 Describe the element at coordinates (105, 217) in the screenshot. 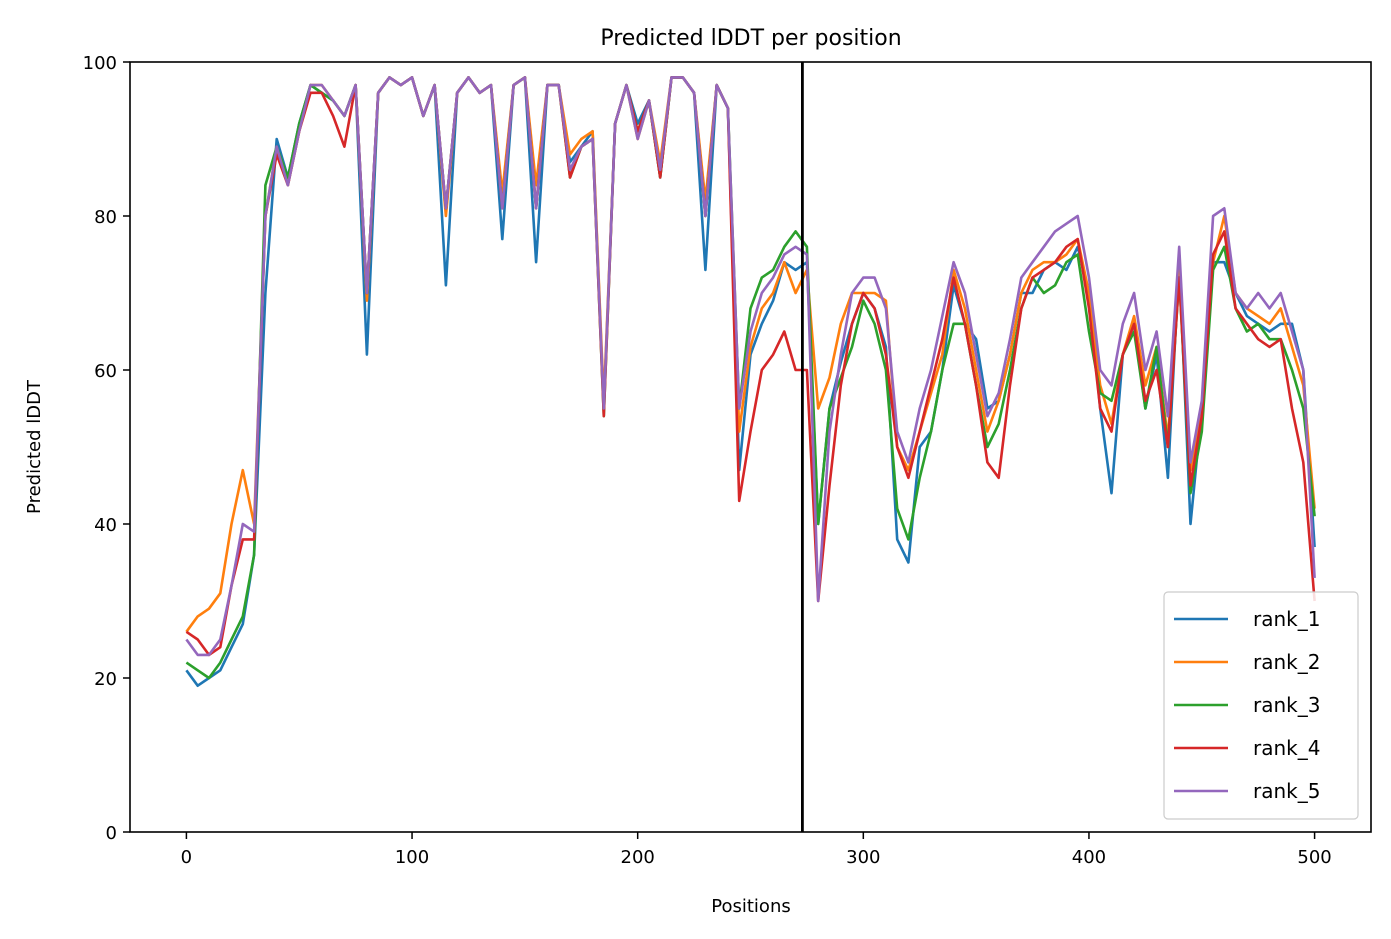

I see `y-tick-label: 80` at that location.